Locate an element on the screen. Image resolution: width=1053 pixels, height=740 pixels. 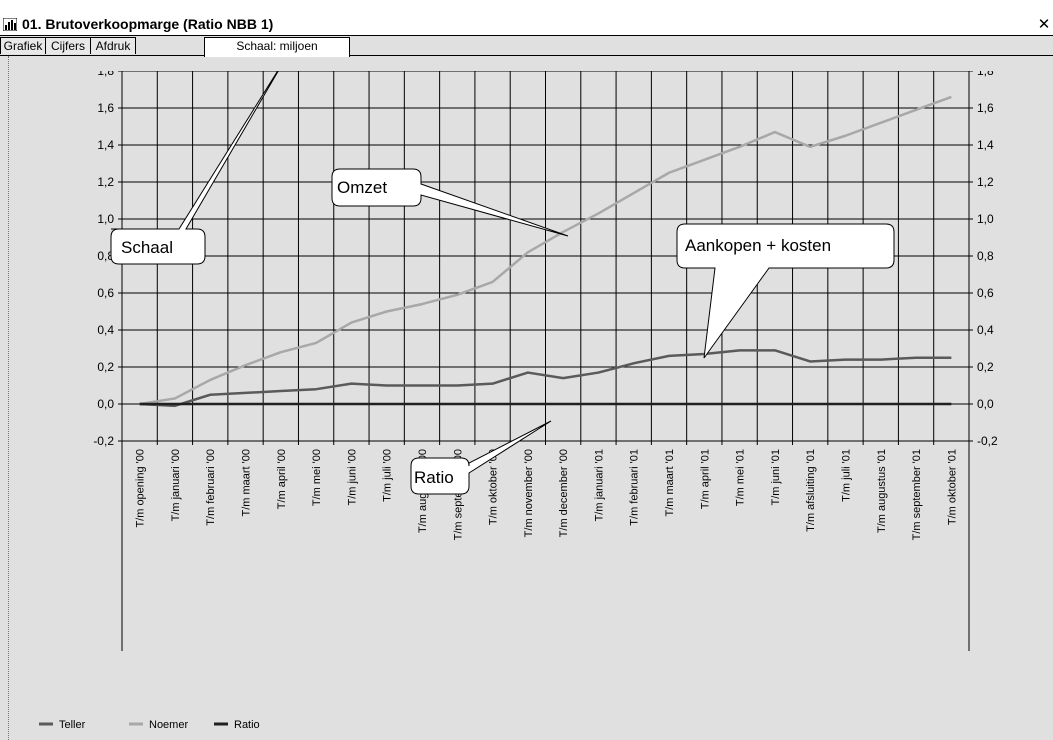
window-title: 01. Brutoverkoopmarge (Ratio NBB 1) is located at coordinates (148, 24).